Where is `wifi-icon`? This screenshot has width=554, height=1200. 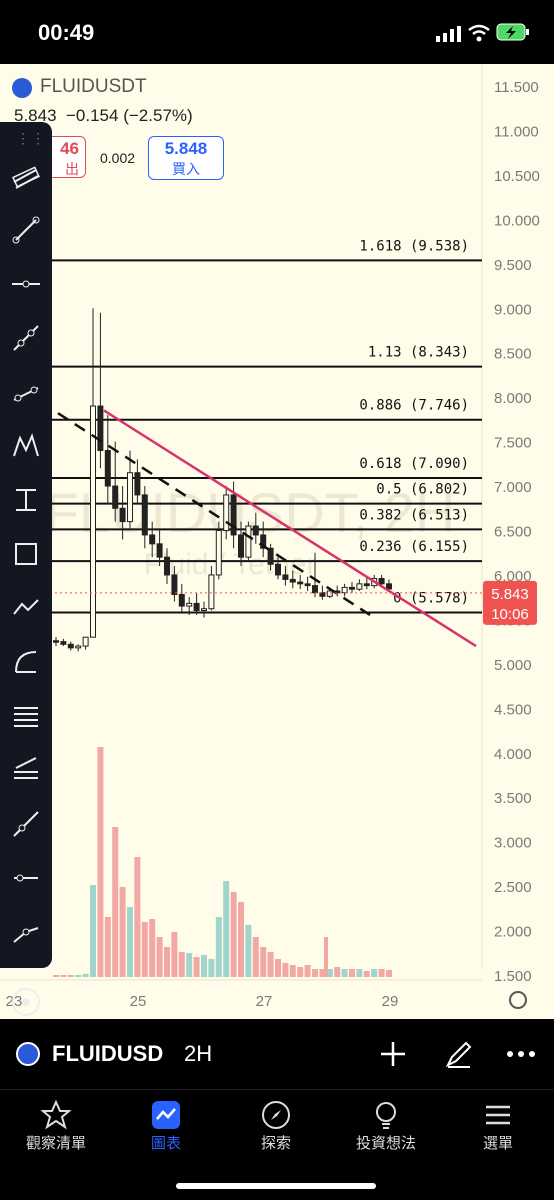
wifi-icon is located at coordinates (479, 33).